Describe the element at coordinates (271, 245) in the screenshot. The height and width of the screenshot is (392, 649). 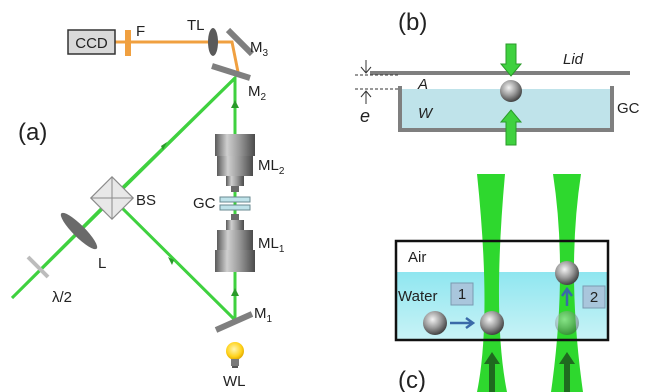
I see `ml1-label: ML1` at that location.